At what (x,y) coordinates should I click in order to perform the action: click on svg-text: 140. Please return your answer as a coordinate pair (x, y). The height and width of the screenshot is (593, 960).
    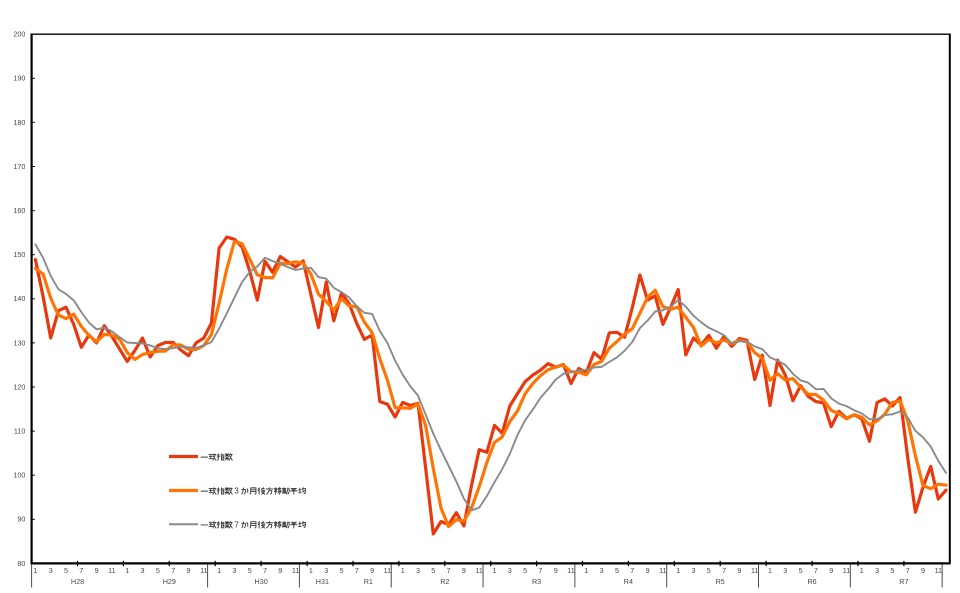
    Looking at the image, I should click on (19, 298).